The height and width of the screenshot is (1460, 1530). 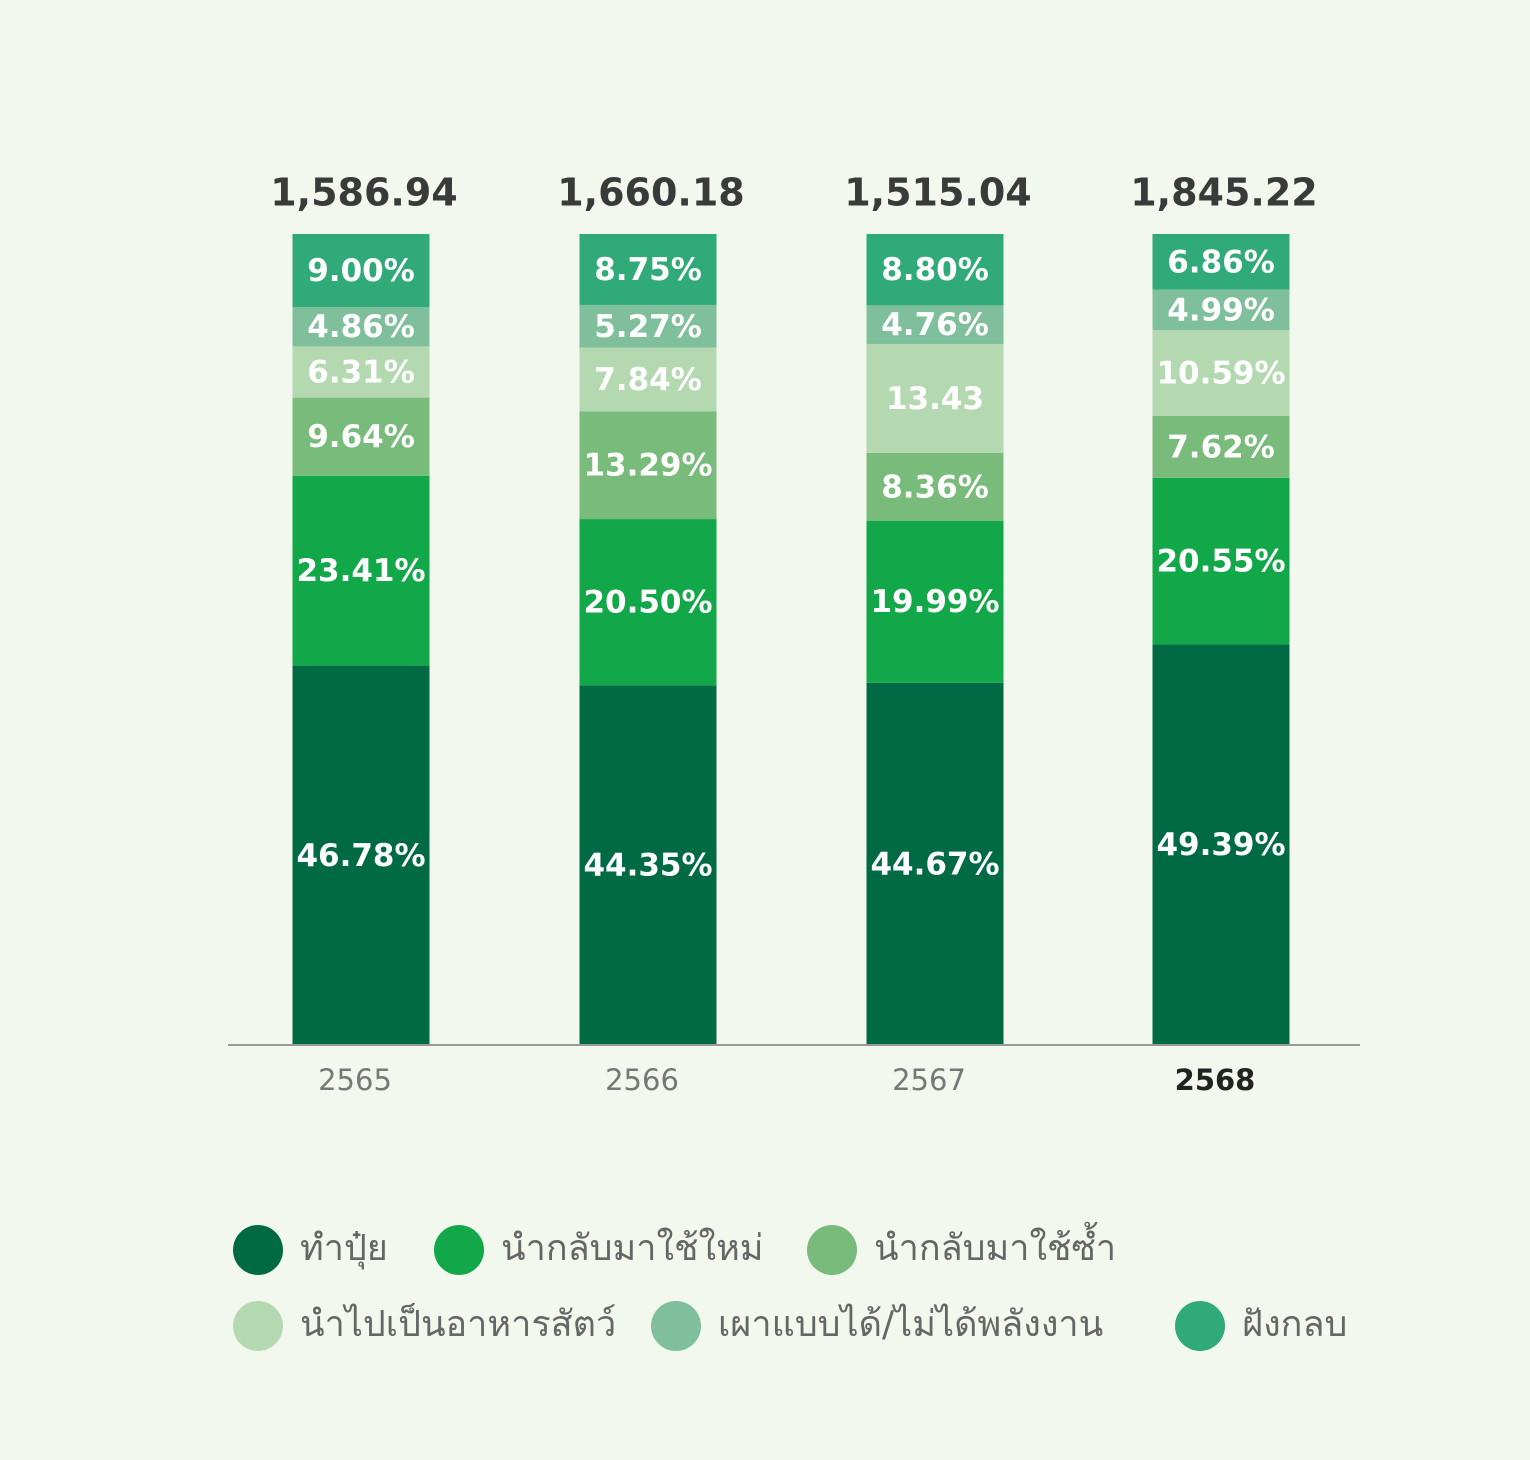 I want to click on value-label: 10.59%, so click(x=1220, y=374).